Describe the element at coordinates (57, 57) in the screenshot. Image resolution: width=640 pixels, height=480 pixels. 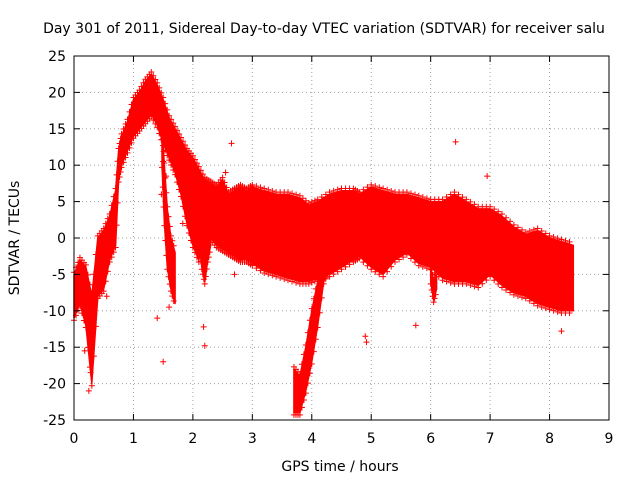
I see `y-tick-label: 25` at that location.